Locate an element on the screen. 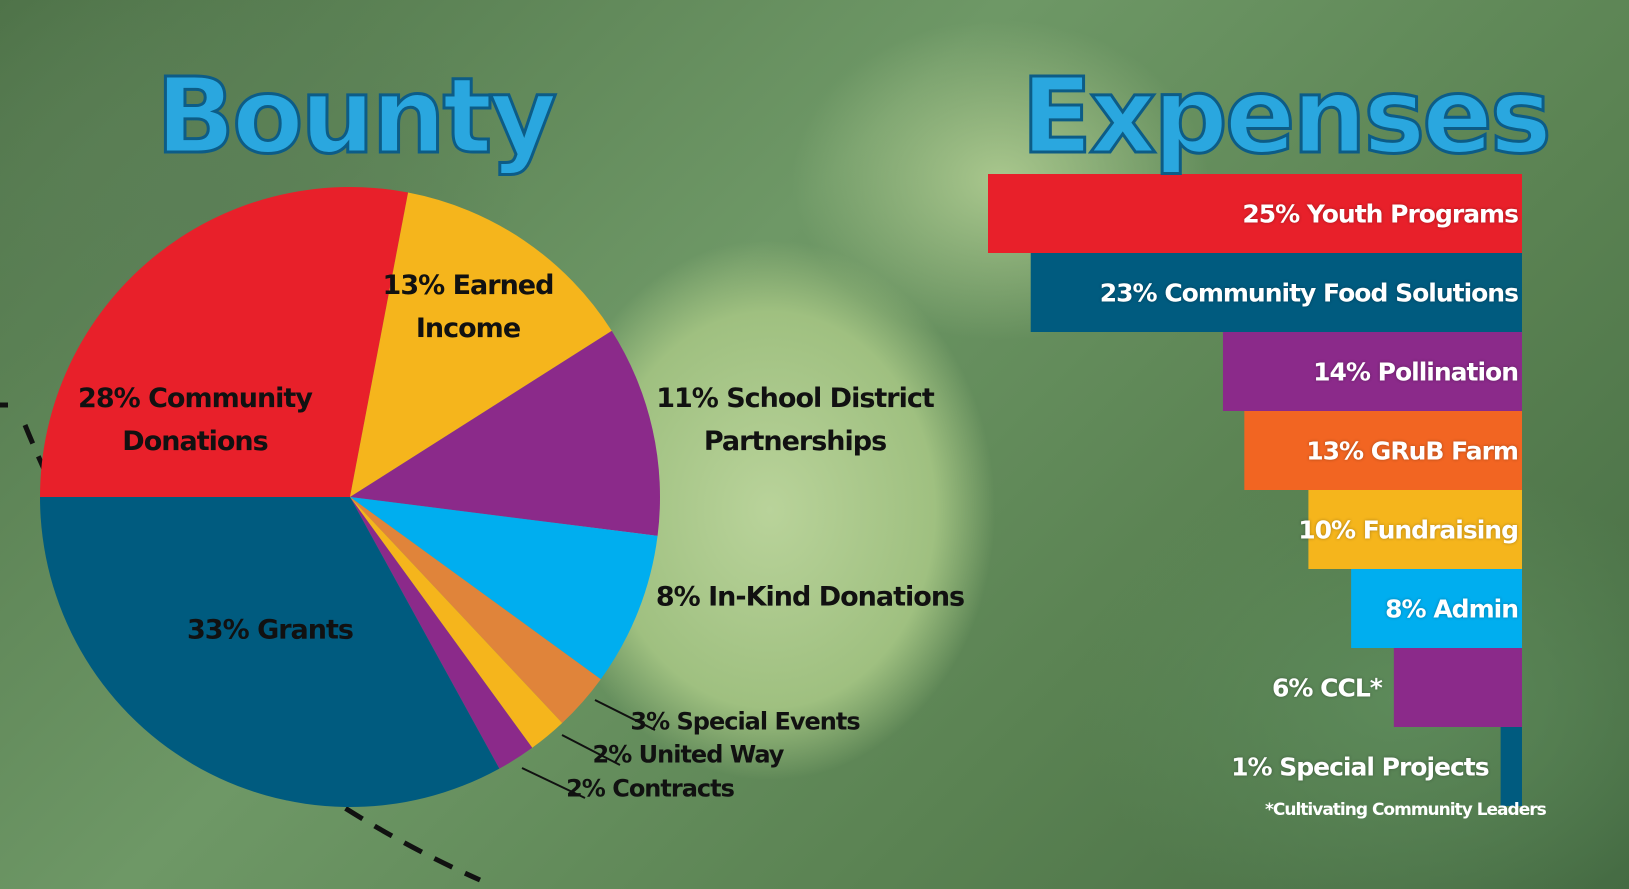  footnote: *Cultivating Community Leaders is located at coordinates (1406, 810).